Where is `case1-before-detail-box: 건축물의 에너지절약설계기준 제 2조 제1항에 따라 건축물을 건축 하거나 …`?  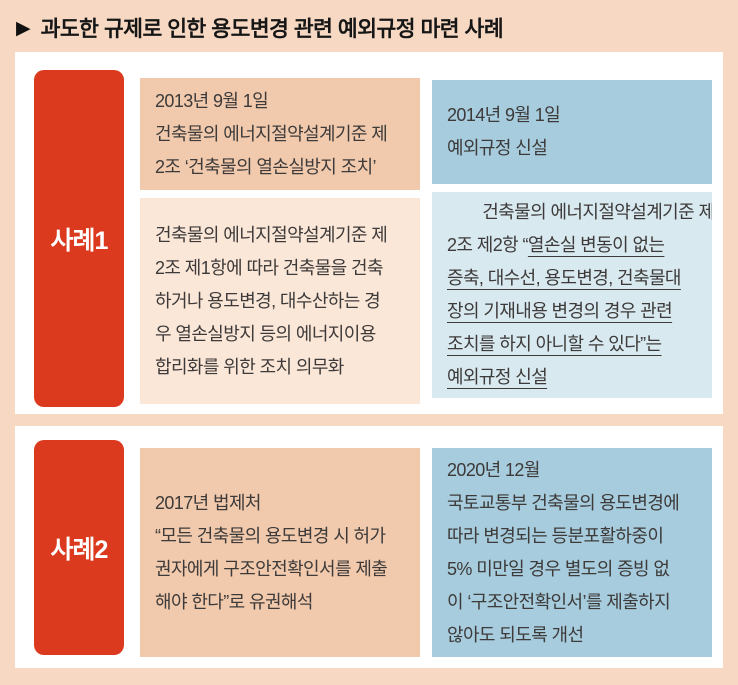 case1-before-detail-box: 건축물의 에너지절약설계기준 제 2조 제1항에 따라 건축물을 건축 하거나 … is located at coordinates (280, 301).